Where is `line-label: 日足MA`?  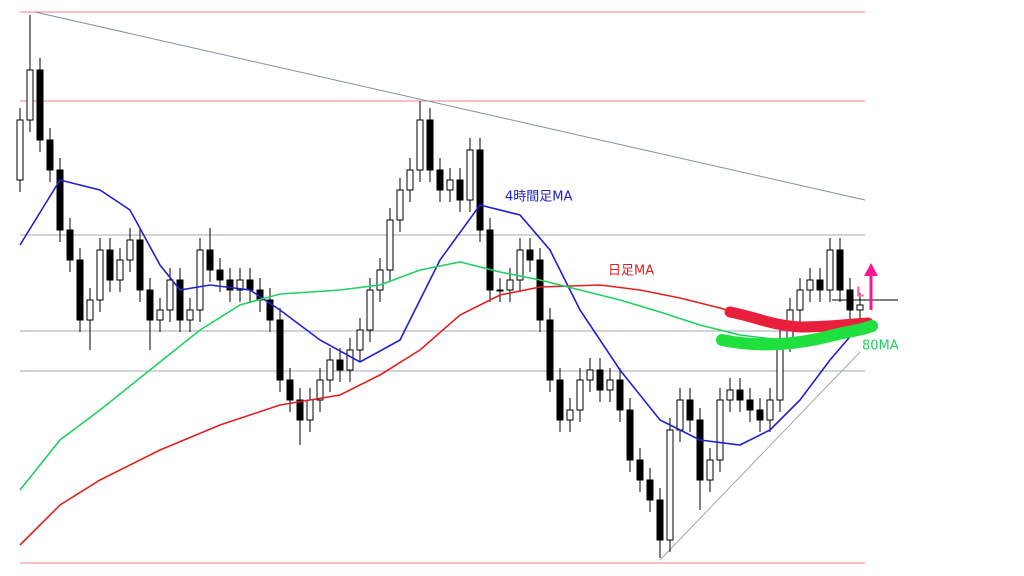
line-label: 日足MA is located at coordinates (631, 271).